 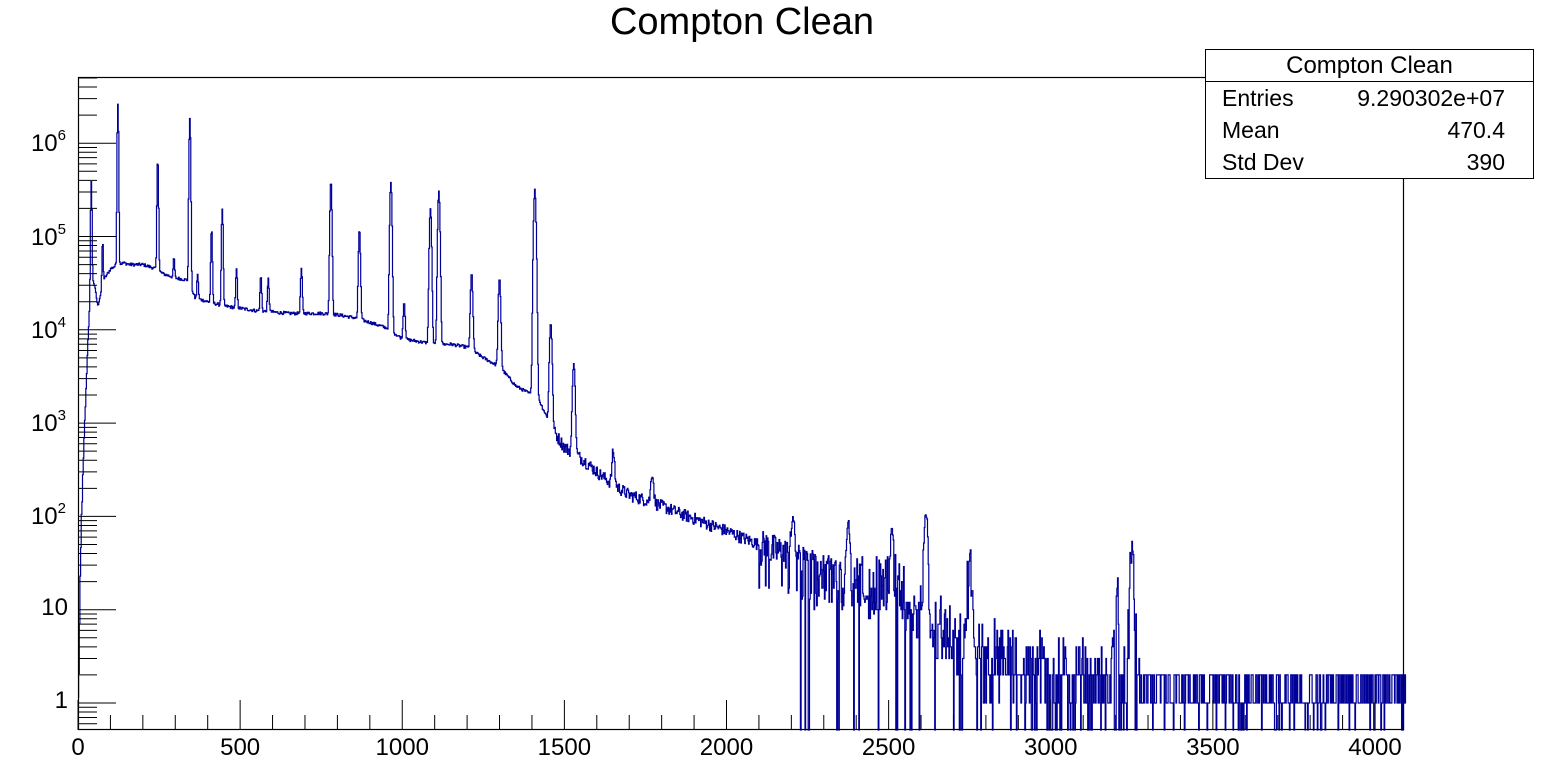 I want to click on stats-label: Mean, so click(x=1251, y=130).